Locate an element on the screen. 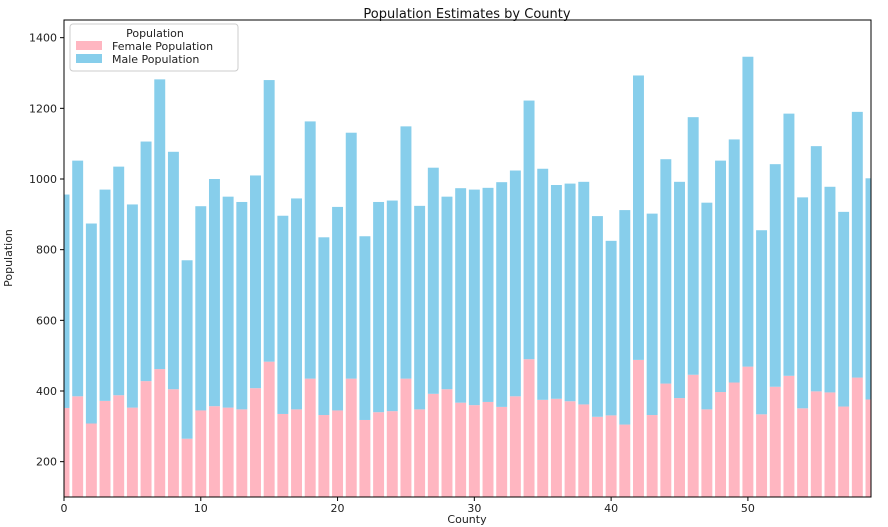 This screenshot has width=888, height=527. x-tick-label-30: 30 is located at coordinates (474, 508).